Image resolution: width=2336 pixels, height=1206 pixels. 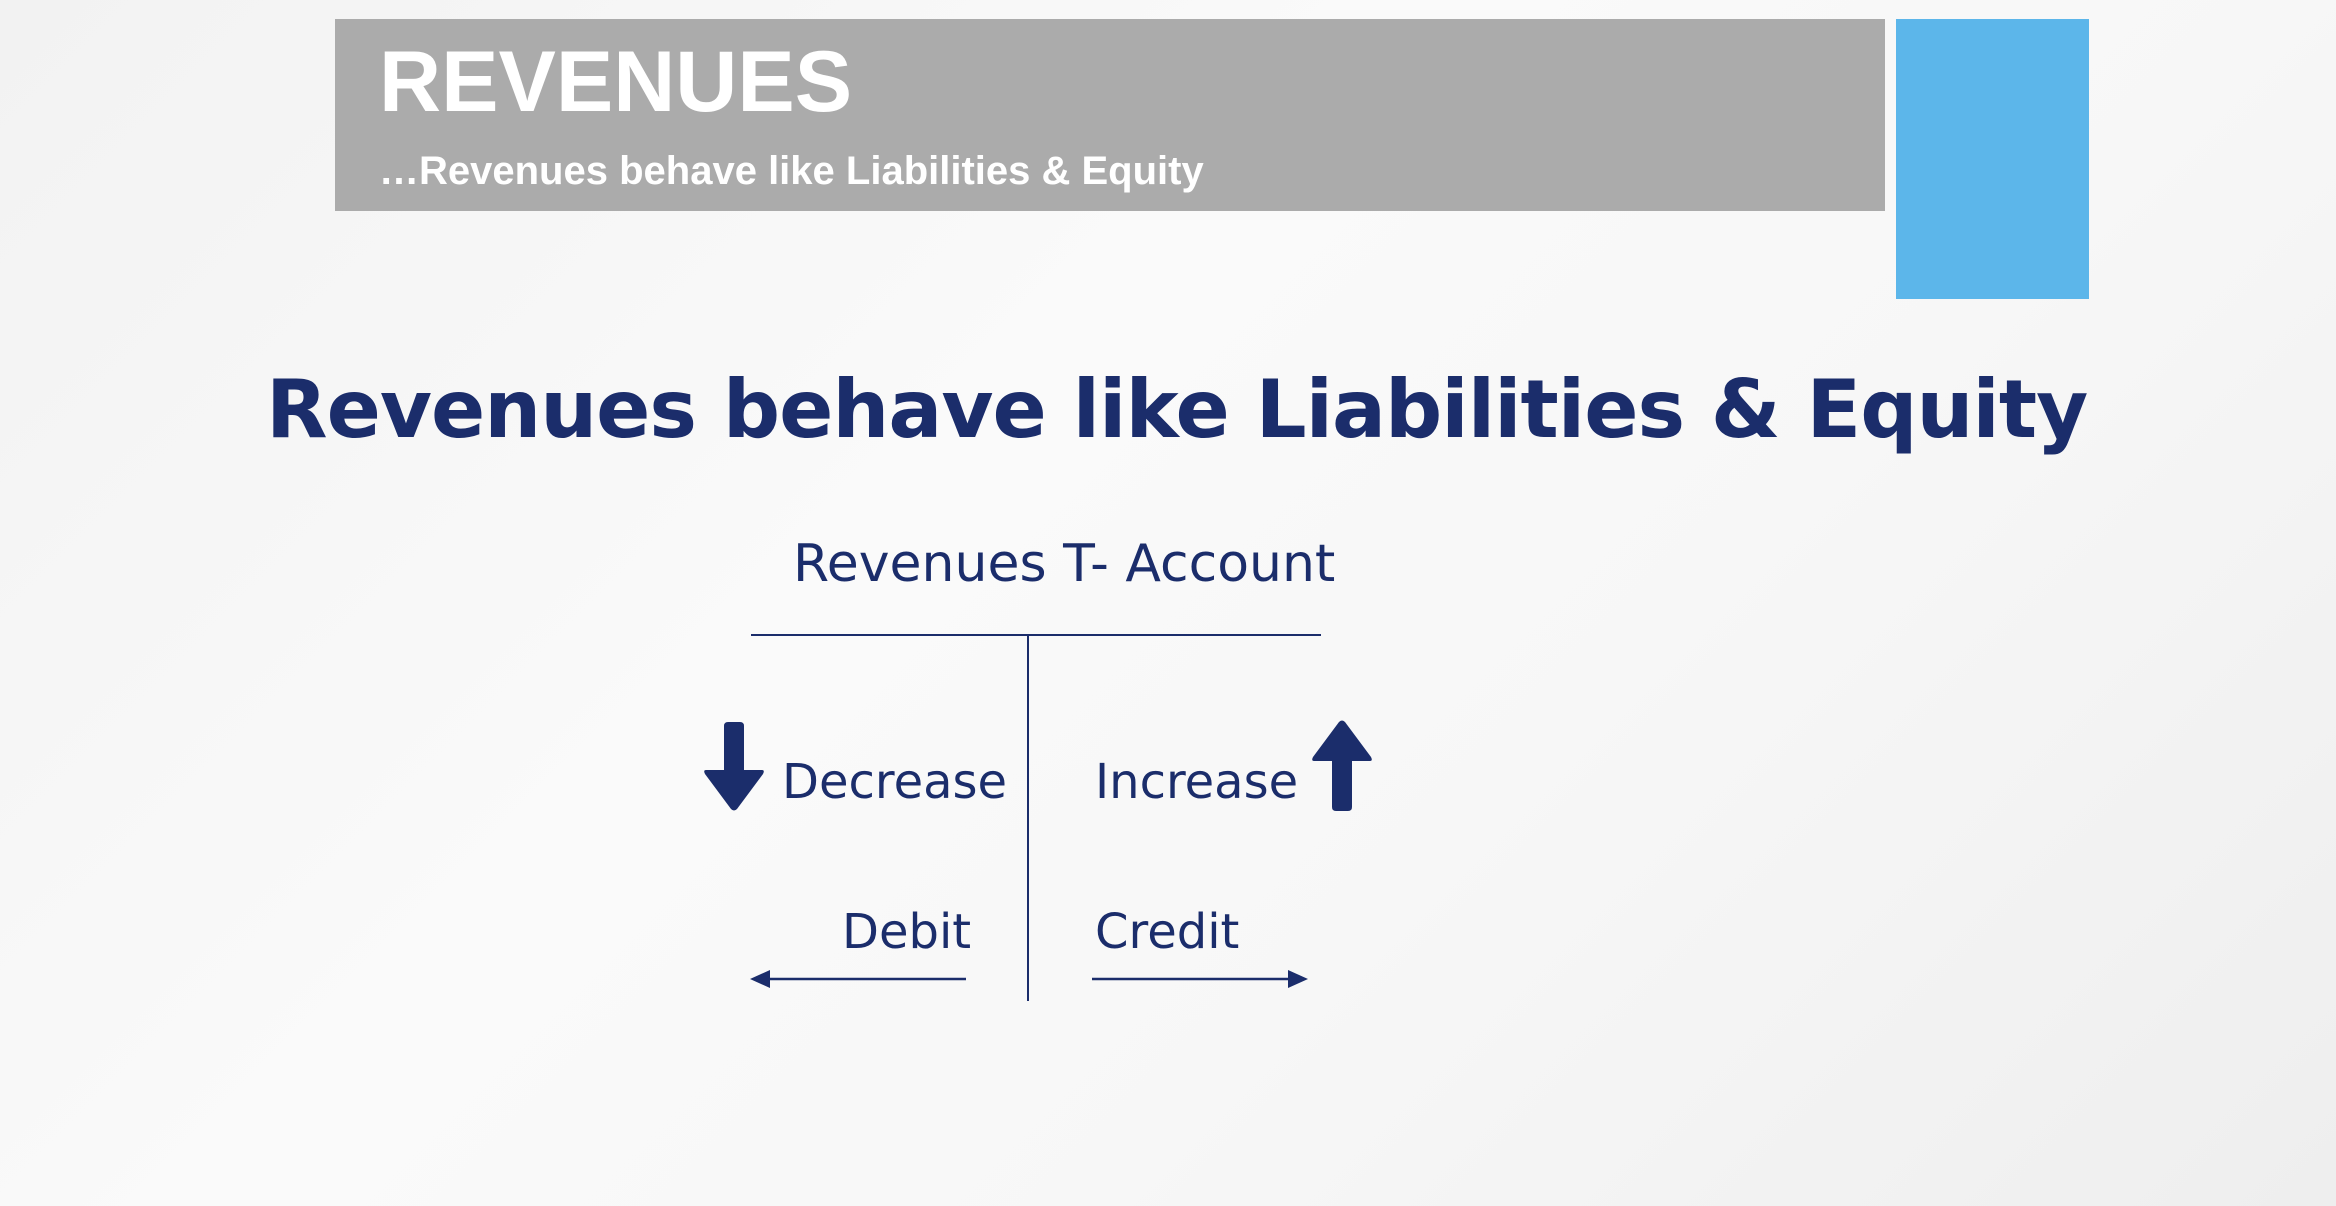 What do you see at coordinates (1036, 635) in the screenshot?
I see `t-account-horizontal-line` at bounding box center [1036, 635].